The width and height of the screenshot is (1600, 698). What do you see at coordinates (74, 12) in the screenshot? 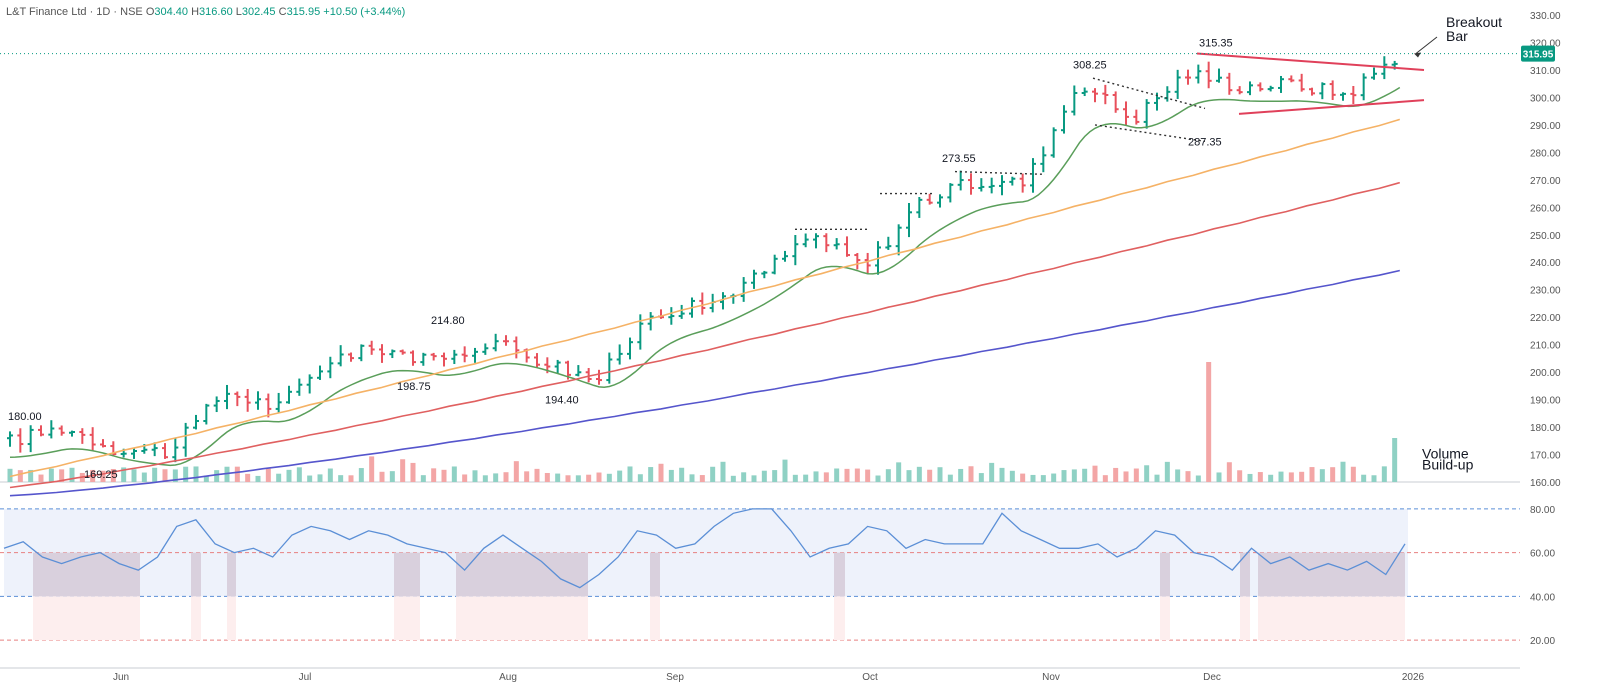
I see `symbol-label: L&T Finance Ltd · 1D · NSE` at bounding box center [74, 12].